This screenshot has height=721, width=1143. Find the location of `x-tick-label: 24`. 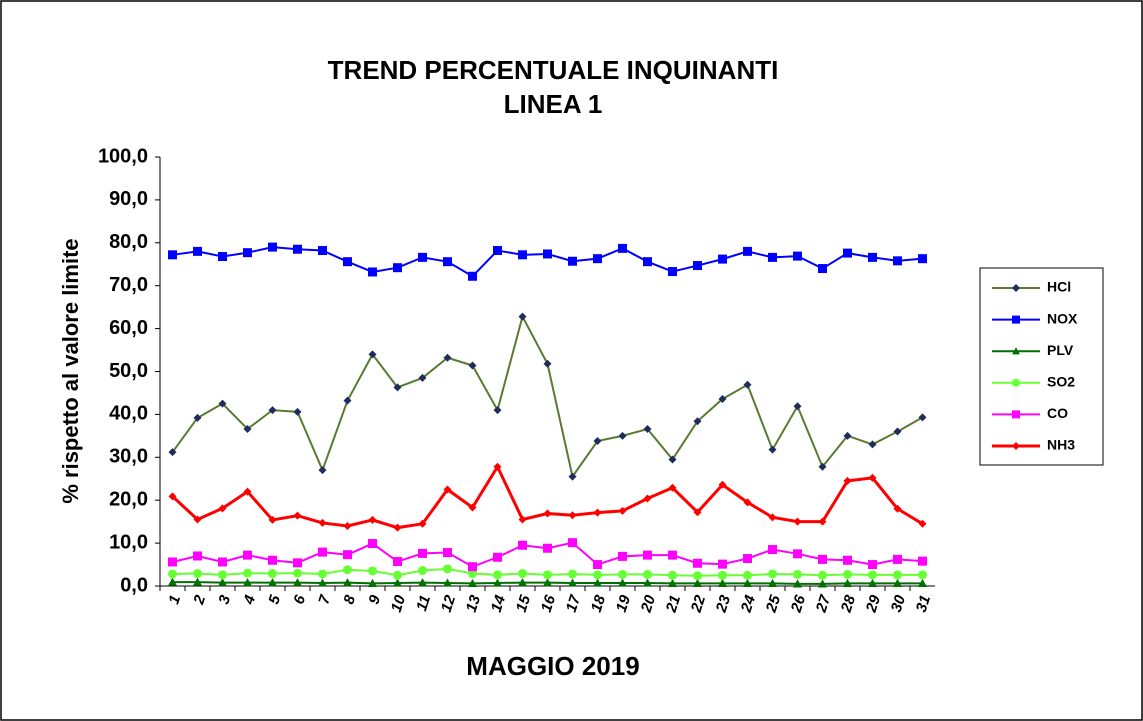

x-tick-label: 24 is located at coordinates (748, 604).